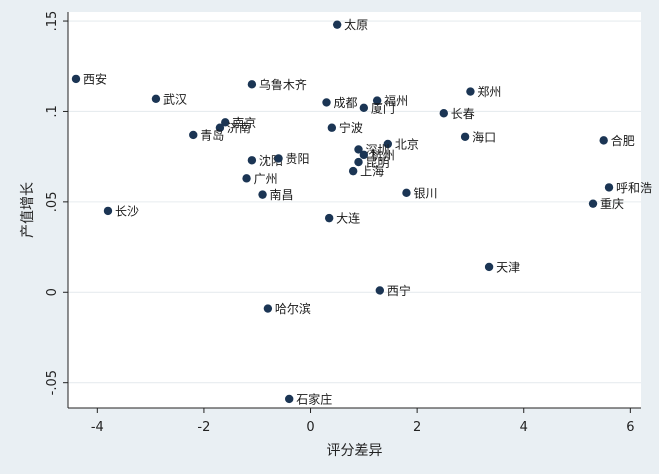 This screenshot has width=659, height=474. What do you see at coordinates (623, 140) in the screenshot?
I see `point-label: 合肥` at bounding box center [623, 140].